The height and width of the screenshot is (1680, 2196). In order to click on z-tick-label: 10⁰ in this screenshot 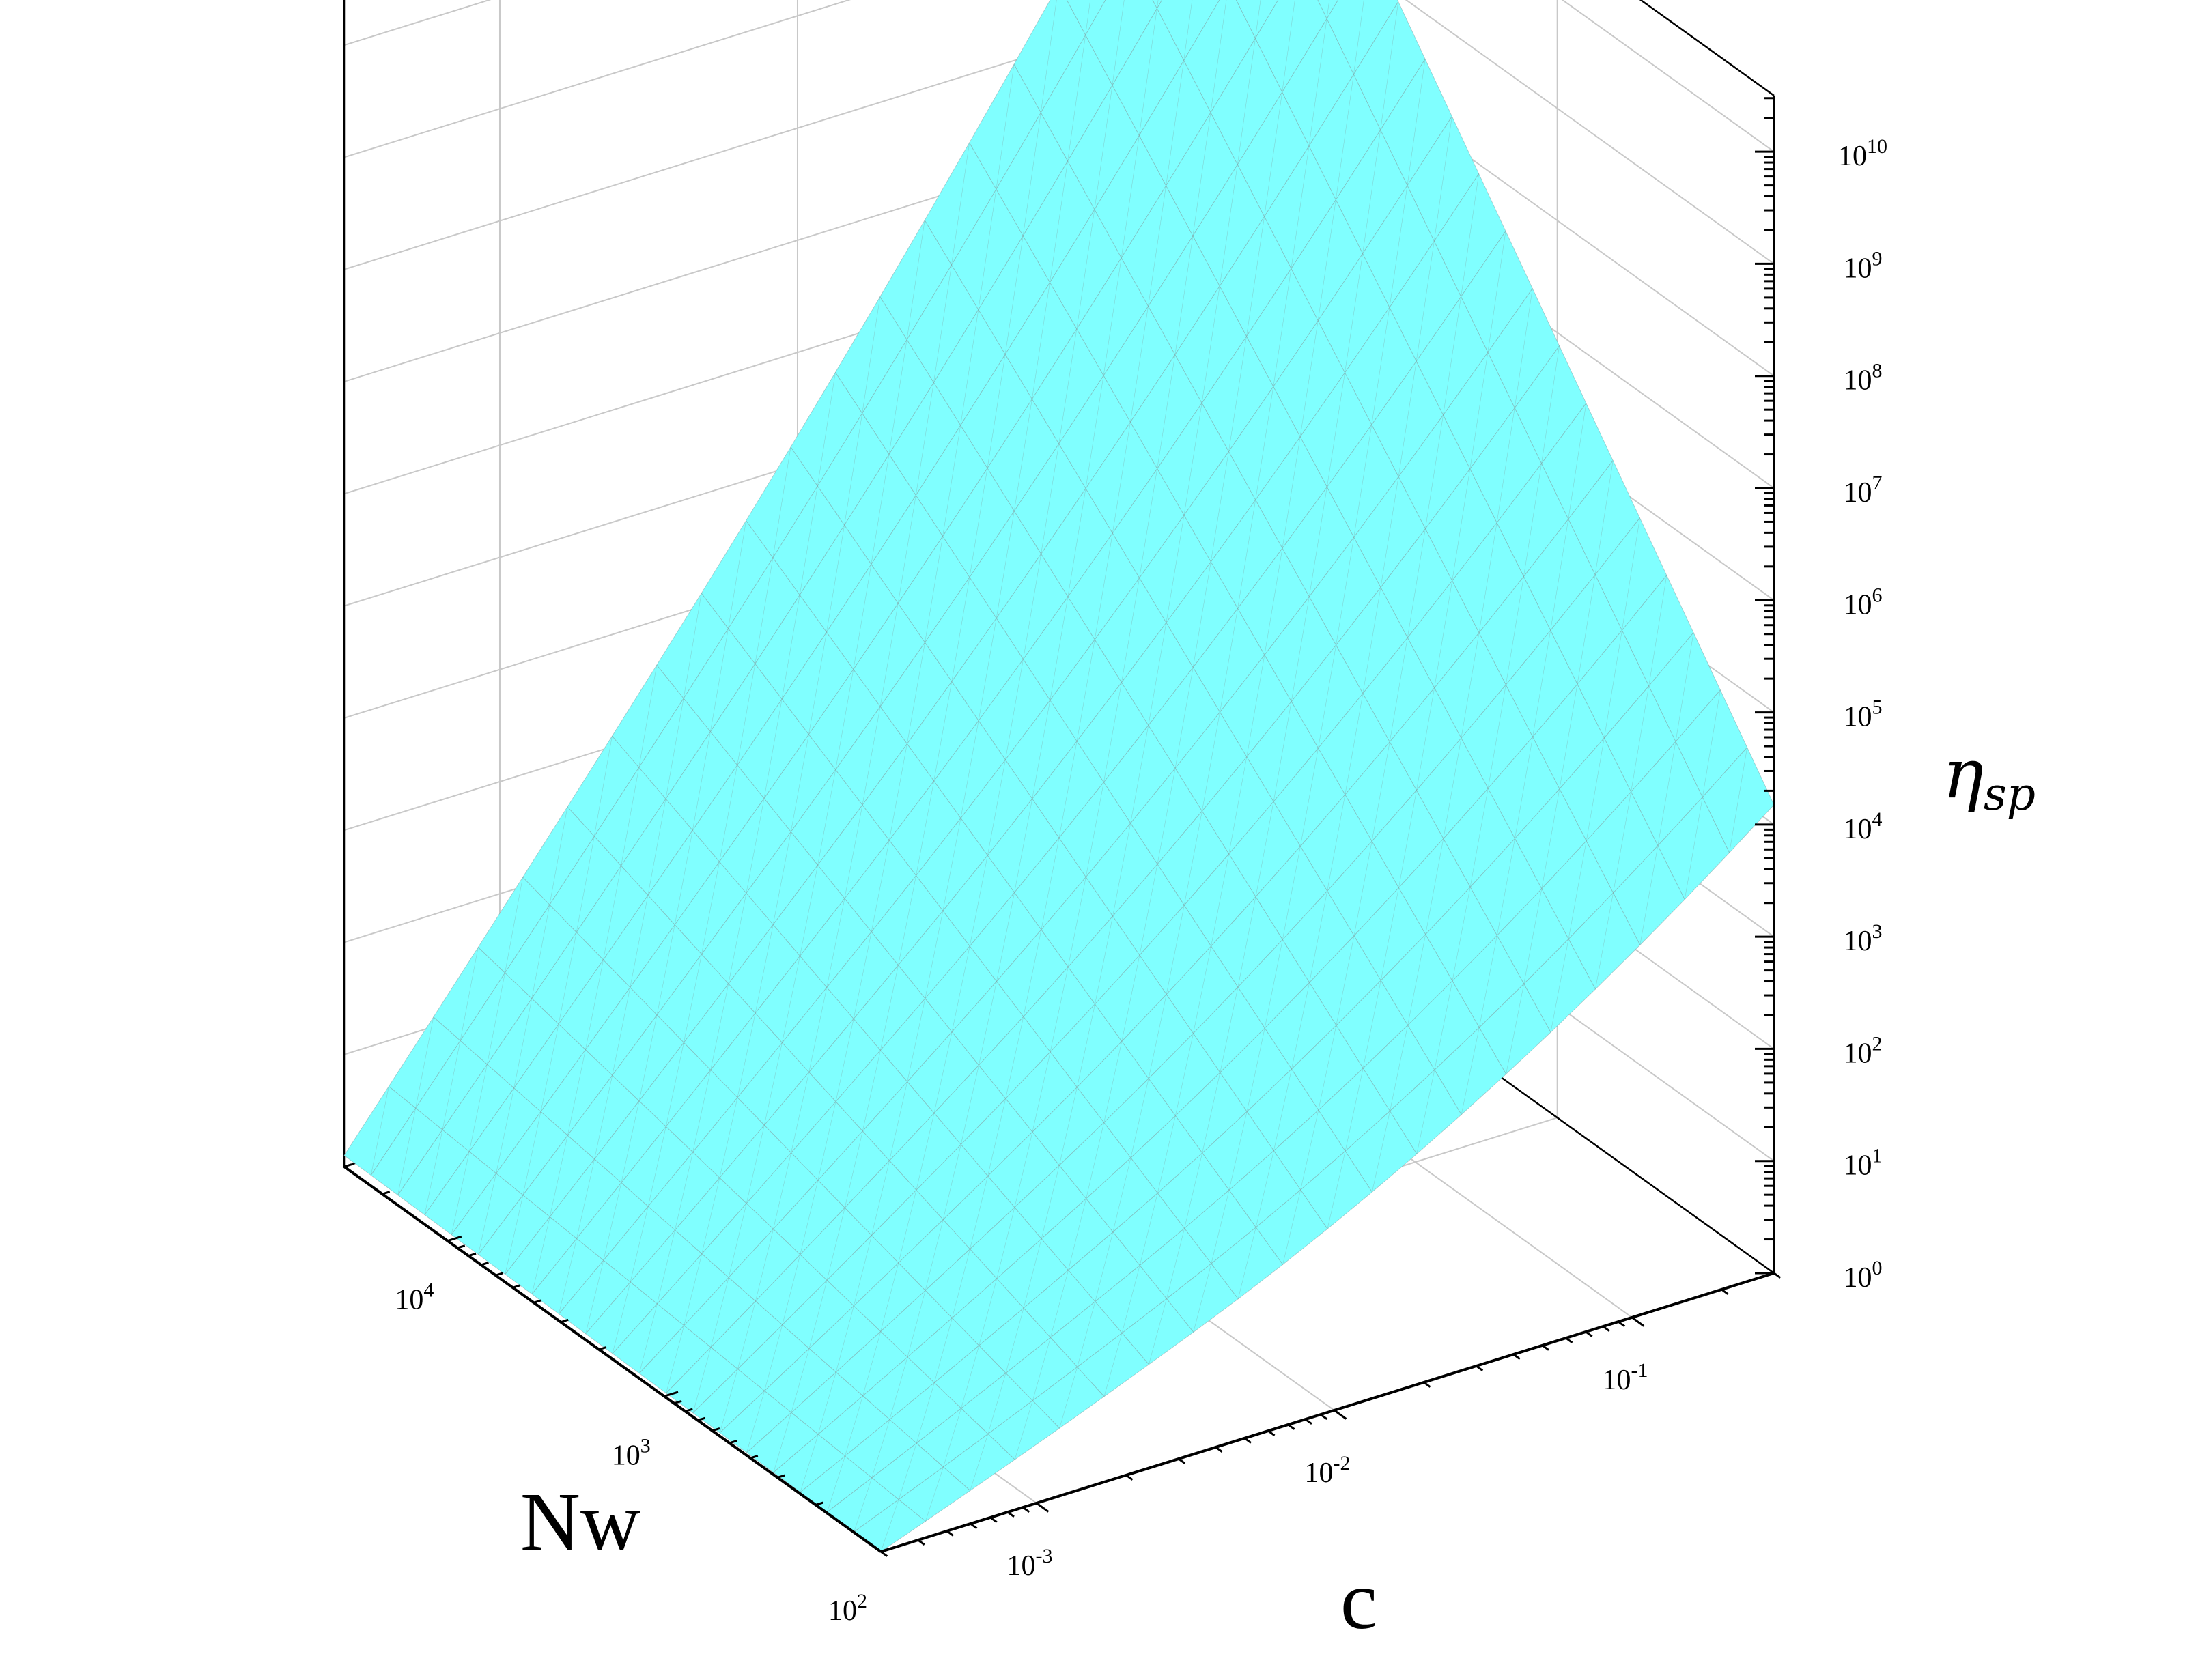, I will do `click(1864, 1275)`.